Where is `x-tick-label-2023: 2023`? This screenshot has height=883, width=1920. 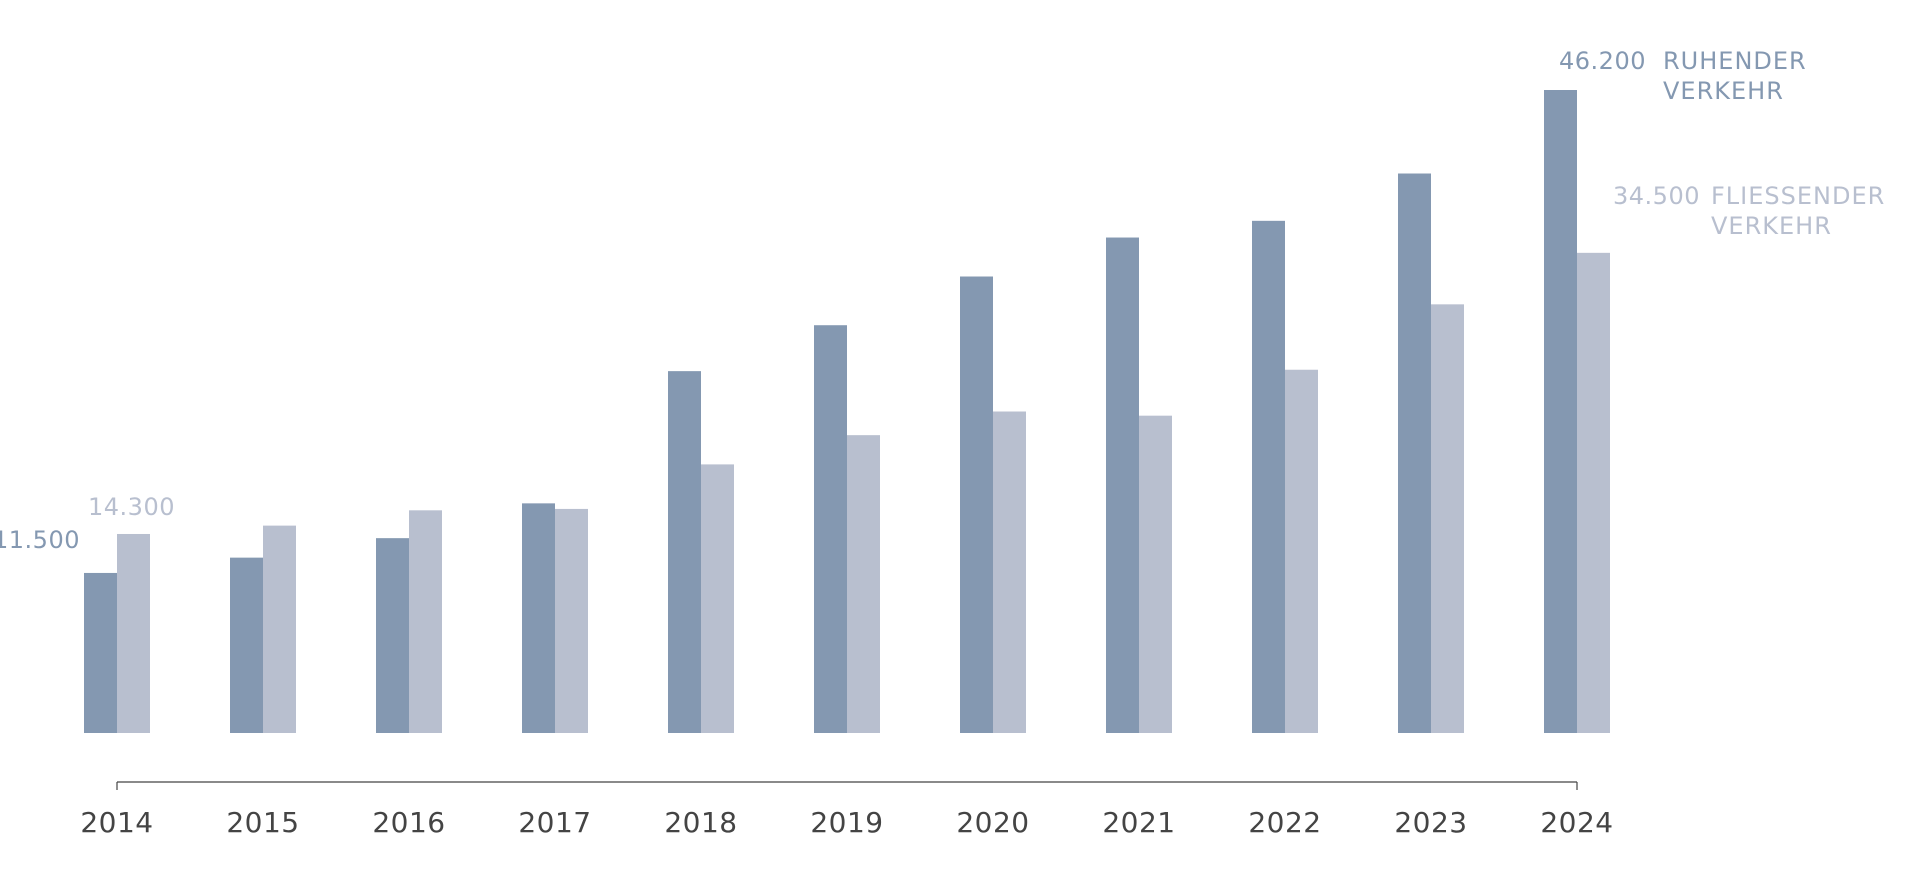 x-tick-label-2023: 2023 is located at coordinates (1430, 822).